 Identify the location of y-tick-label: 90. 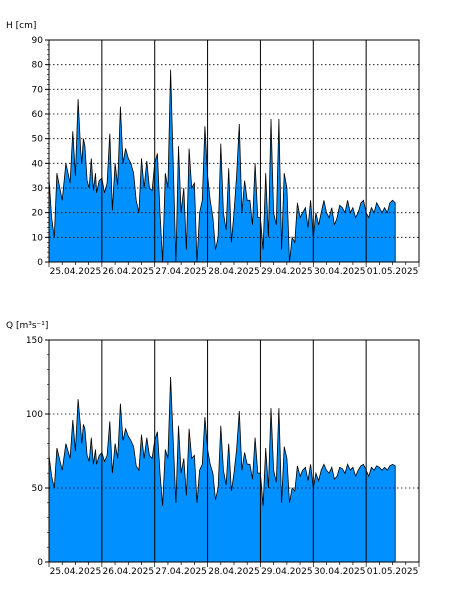
(38, 41).